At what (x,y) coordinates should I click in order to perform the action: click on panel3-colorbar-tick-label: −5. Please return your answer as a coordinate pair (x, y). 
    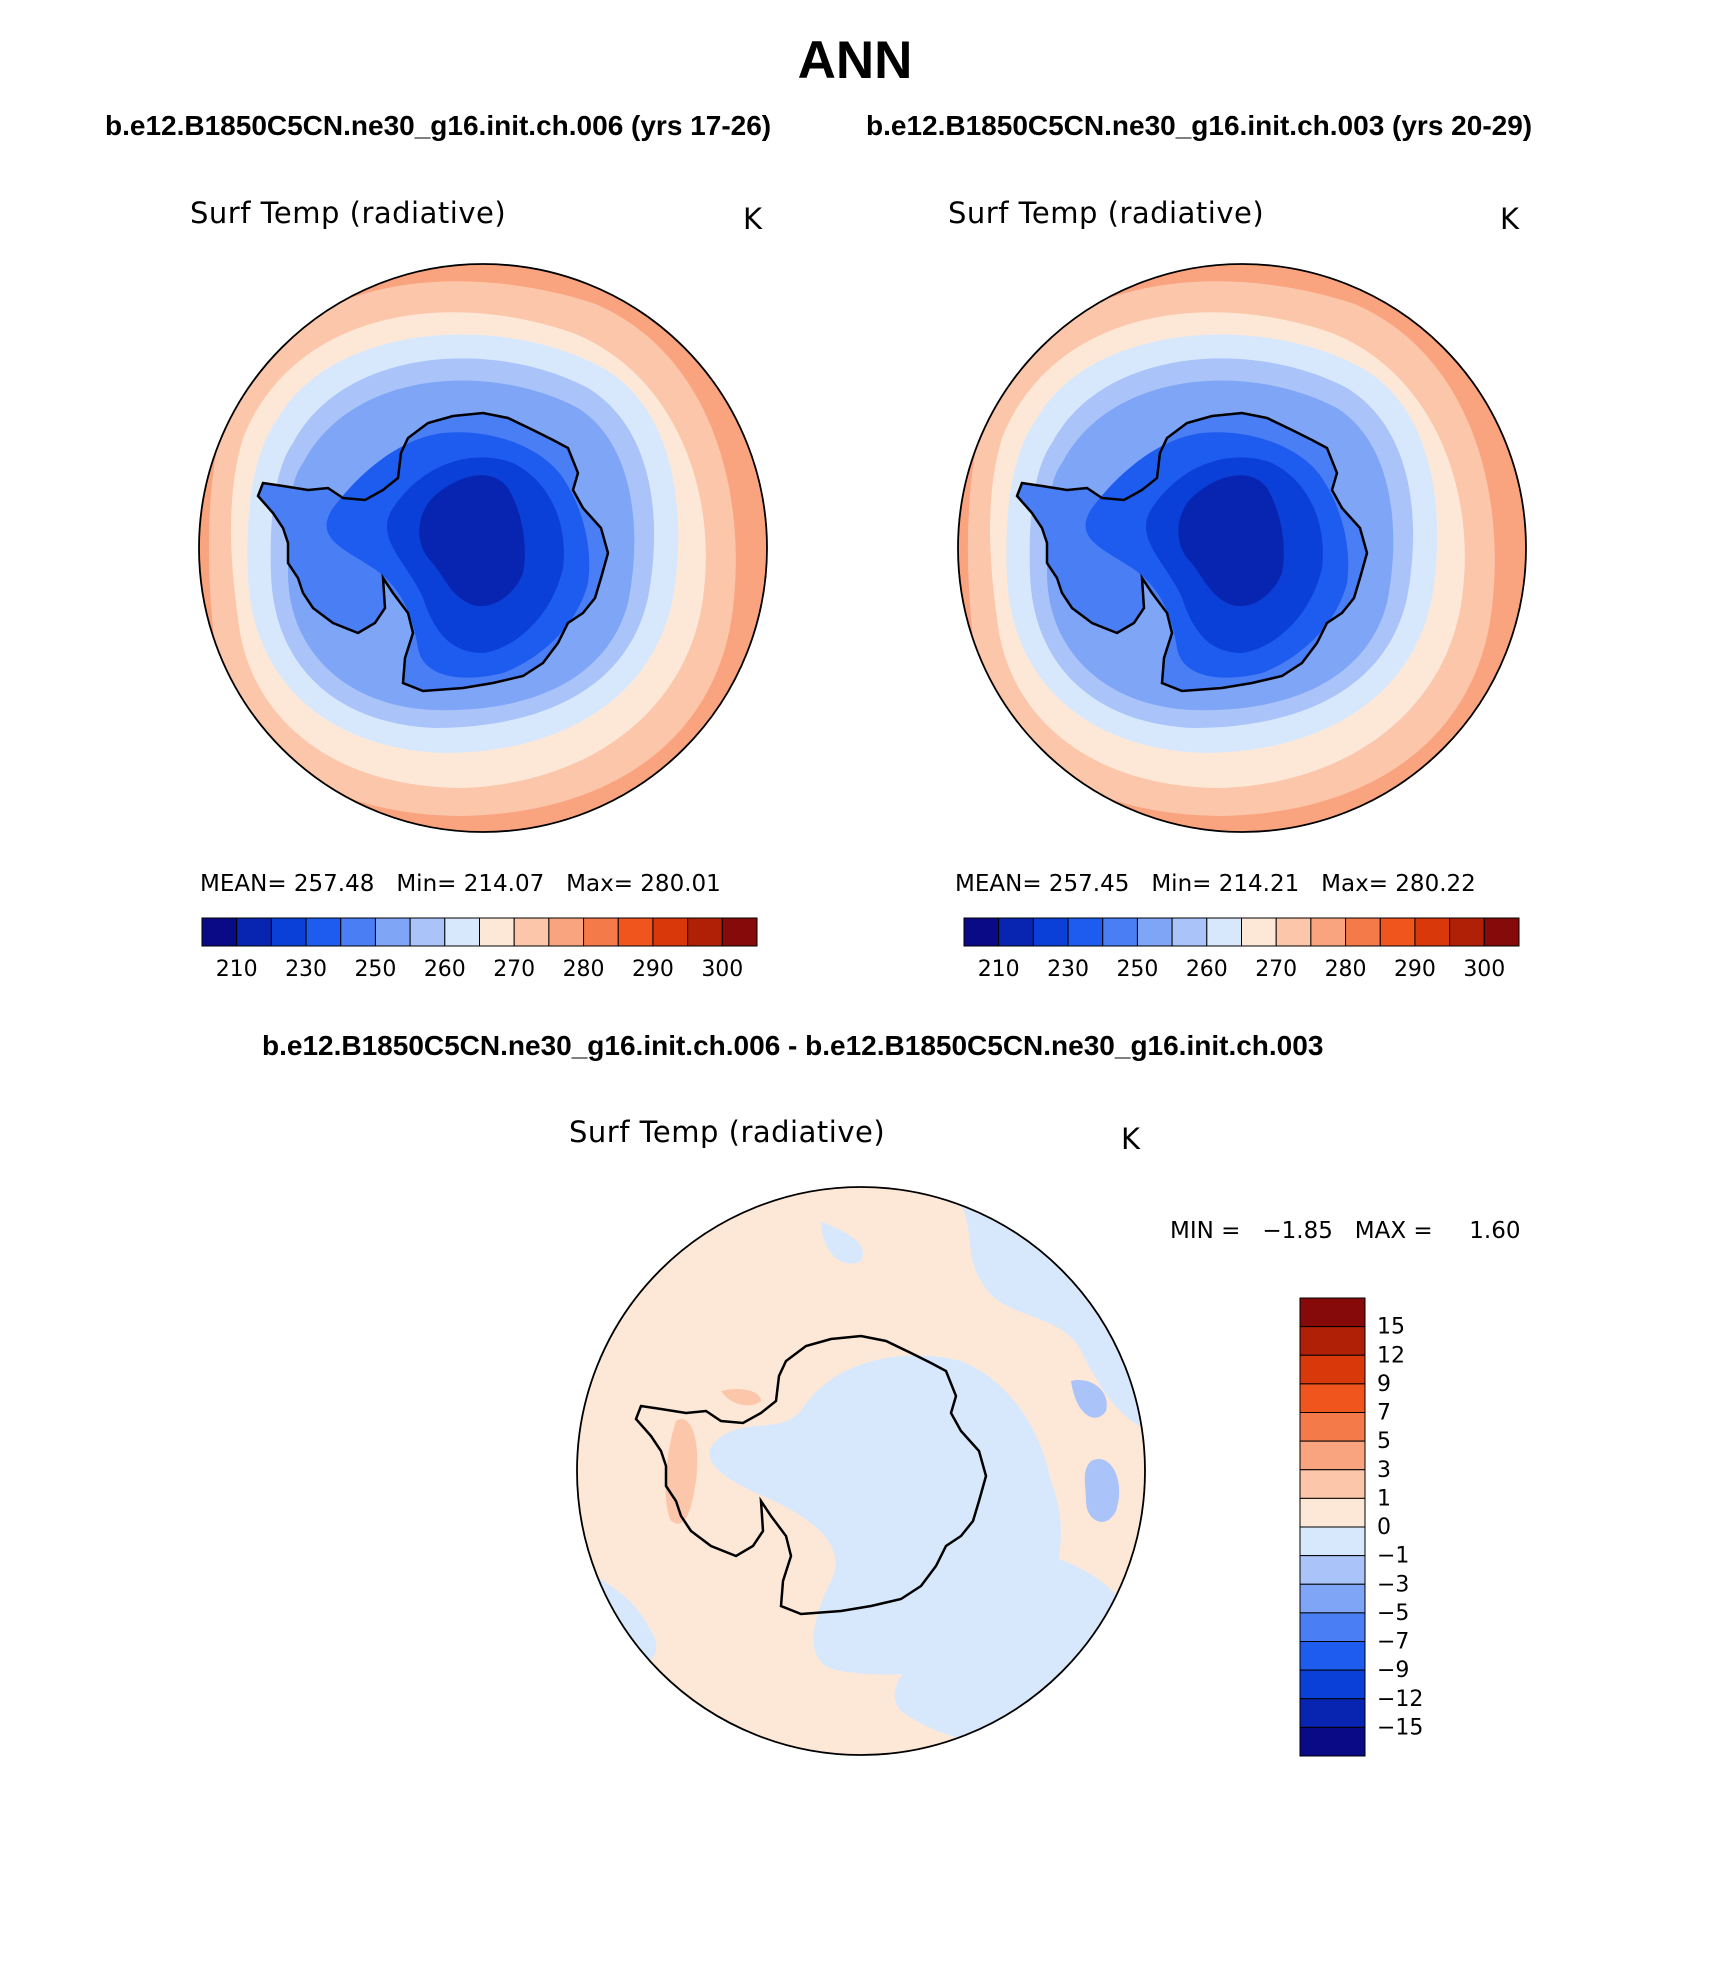
    Looking at the image, I should click on (1393, 1613).